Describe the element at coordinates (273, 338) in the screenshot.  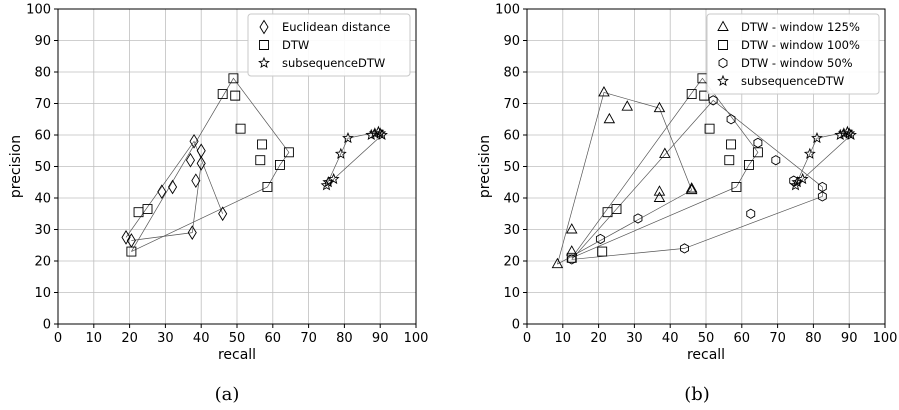
I see `x-tick-label: 60` at that location.